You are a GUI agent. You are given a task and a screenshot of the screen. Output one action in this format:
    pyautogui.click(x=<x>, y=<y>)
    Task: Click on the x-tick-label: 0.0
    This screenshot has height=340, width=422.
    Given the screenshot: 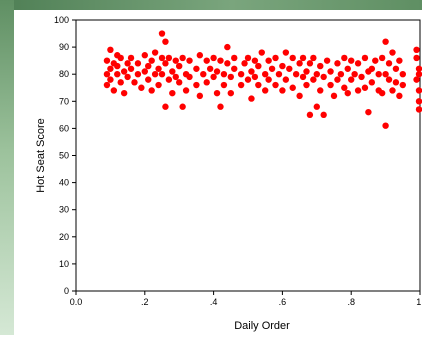 What is the action you would take?
    pyautogui.click(x=76, y=302)
    